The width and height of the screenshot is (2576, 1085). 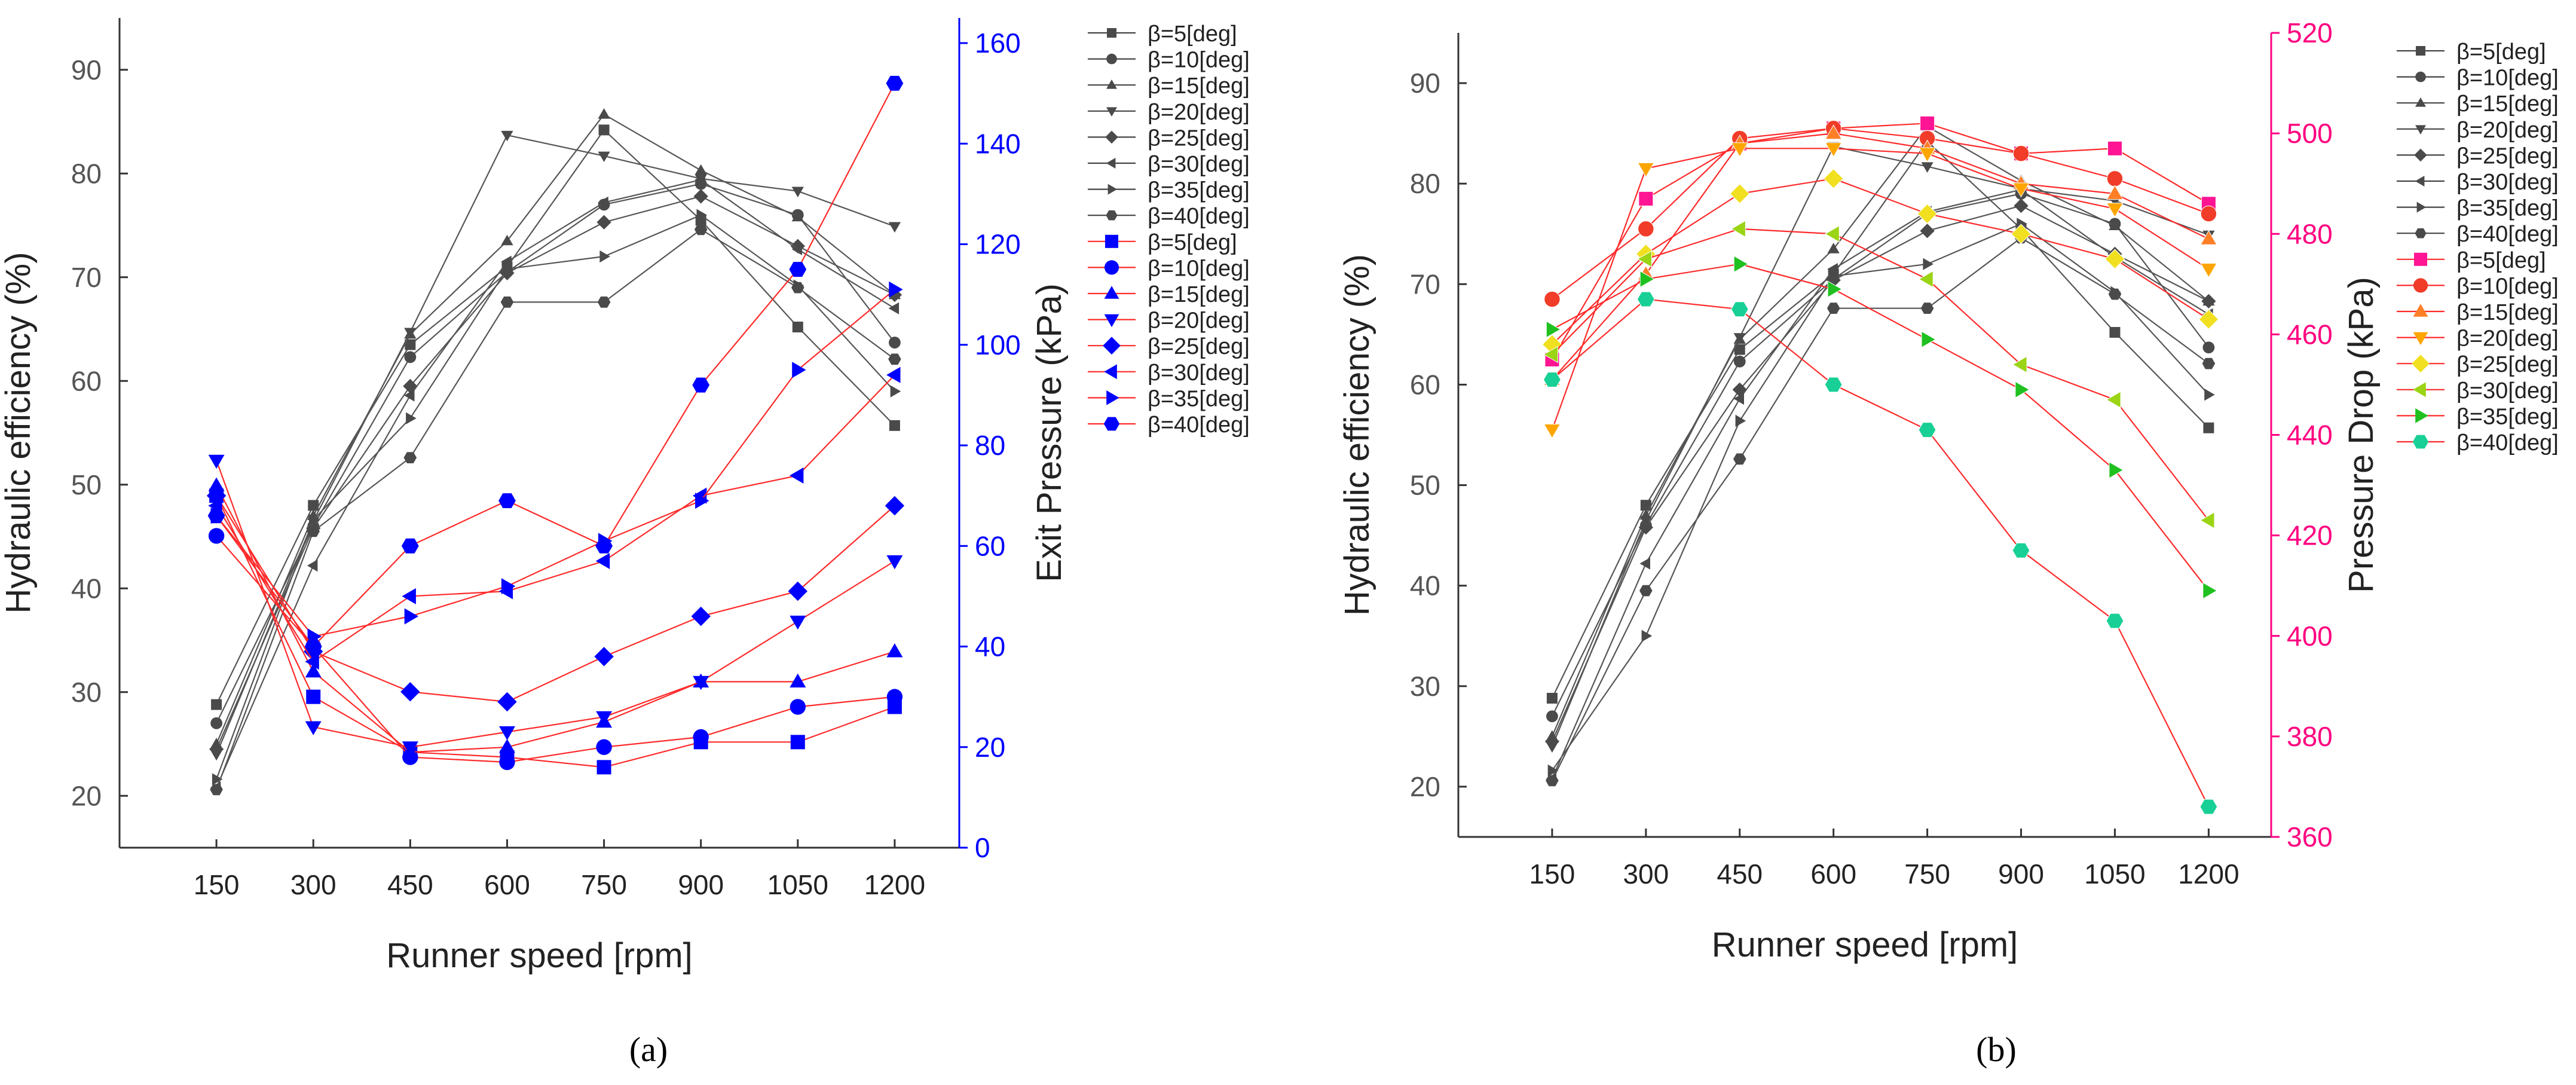 I want to click on left-y-tick-label: 20, so click(x=1425, y=786).